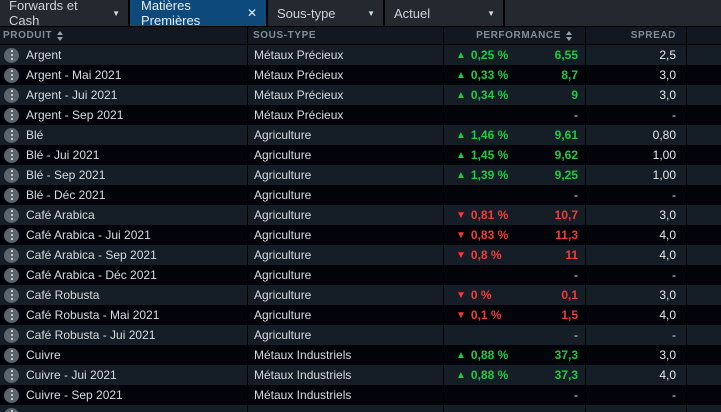 This screenshot has width=721, height=412. Describe the element at coordinates (43, 355) in the screenshot. I see `product-name: Cuivre` at that location.